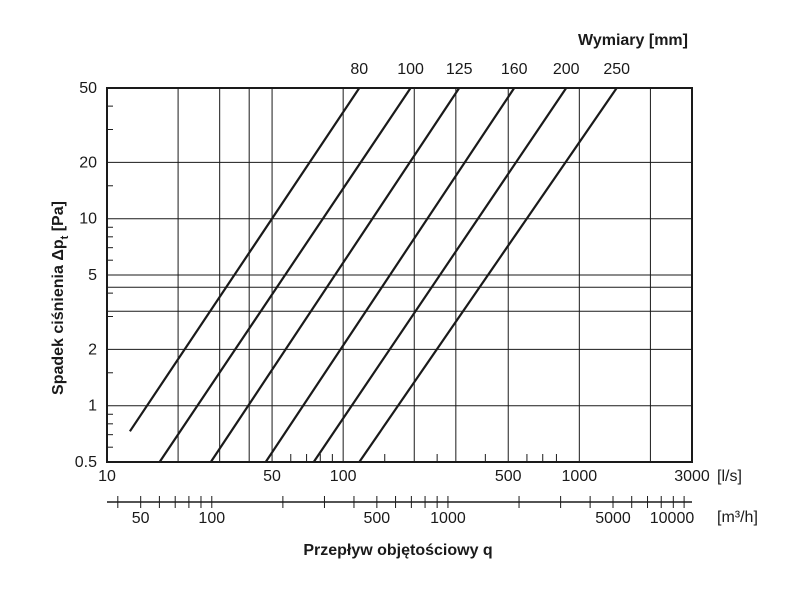 This screenshot has width=800, height=600. What do you see at coordinates (211, 518) in the screenshot?
I see `x2-tick-label: 100` at bounding box center [211, 518].